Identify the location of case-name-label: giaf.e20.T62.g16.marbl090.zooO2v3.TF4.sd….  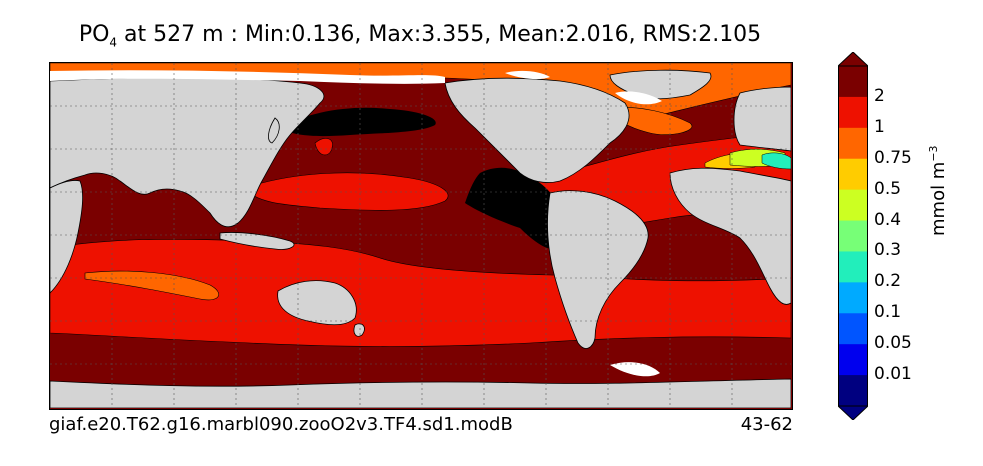
(281, 424).